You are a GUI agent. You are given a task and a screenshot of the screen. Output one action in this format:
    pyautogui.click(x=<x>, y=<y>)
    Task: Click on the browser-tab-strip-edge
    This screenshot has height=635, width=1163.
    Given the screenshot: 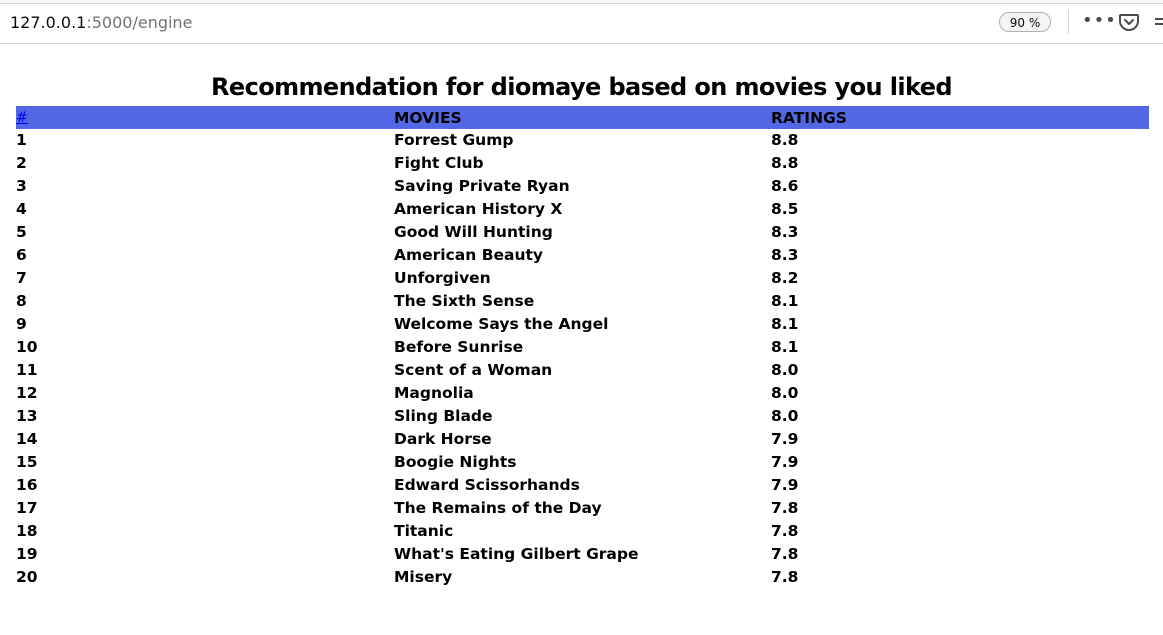 What is the action you would take?
    pyautogui.click(x=581, y=2)
    